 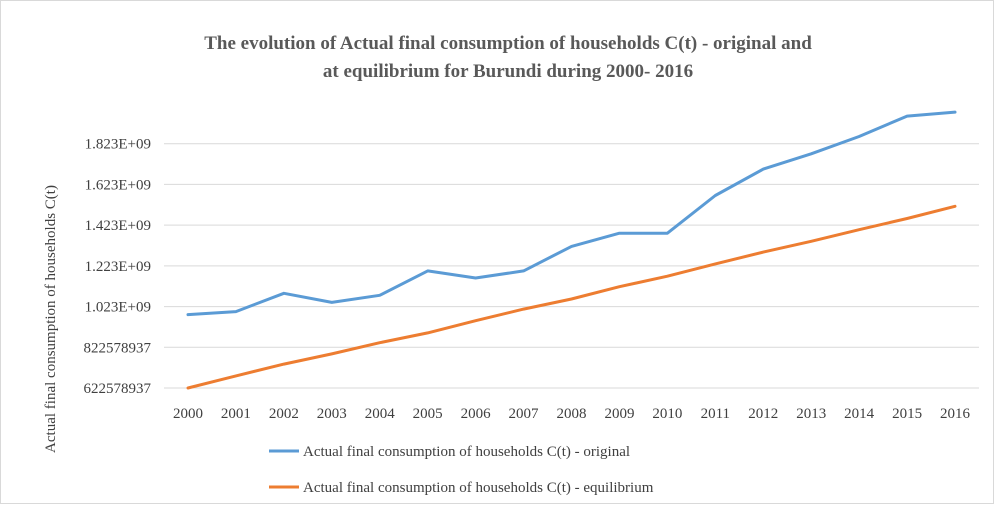 What do you see at coordinates (332, 414) in the screenshot?
I see `x-tick-label: 2003` at bounding box center [332, 414].